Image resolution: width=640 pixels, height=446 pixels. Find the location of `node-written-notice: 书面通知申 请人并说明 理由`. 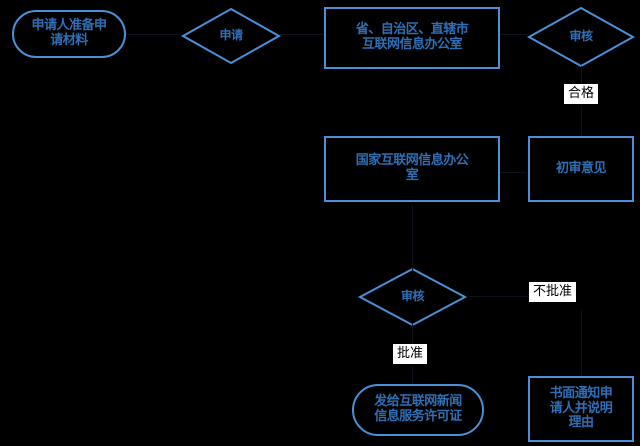

node-written-notice: 书面通知申 请人并说明 理由 is located at coordinates (581, 409).